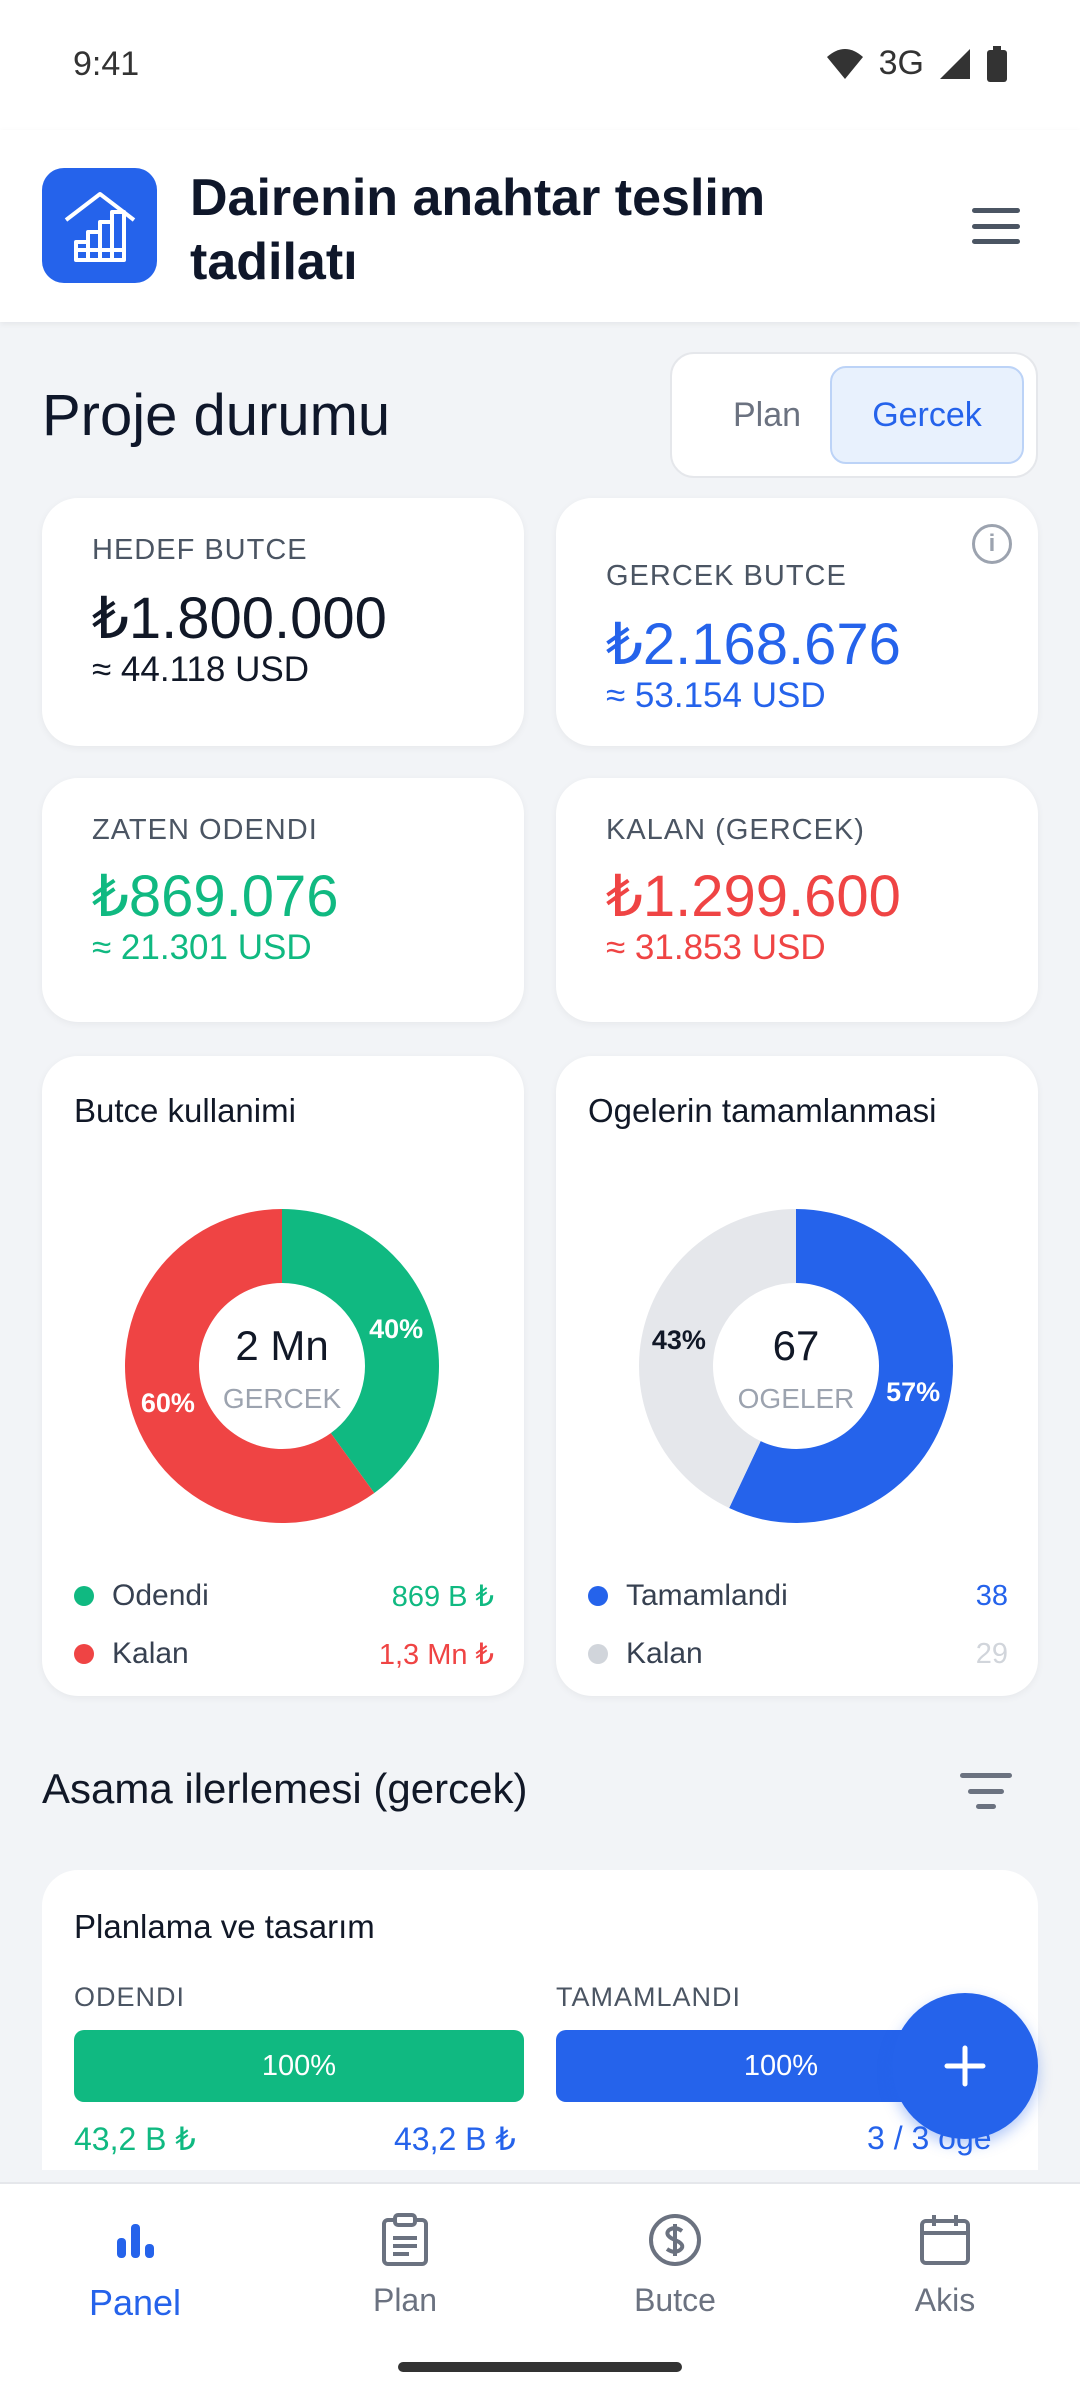 This screenshot has width=1080, height=2400. I want to click on home-indicator, so click(540, 2367).